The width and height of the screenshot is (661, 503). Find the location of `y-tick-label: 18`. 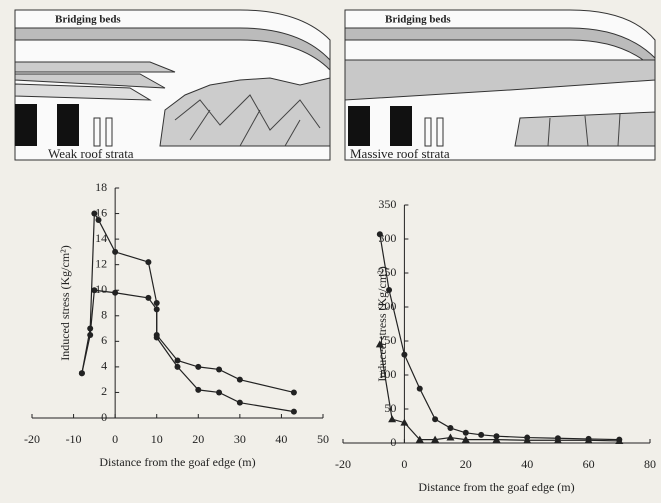

y-tick-label: 18 is located at coordinates (101, 187).